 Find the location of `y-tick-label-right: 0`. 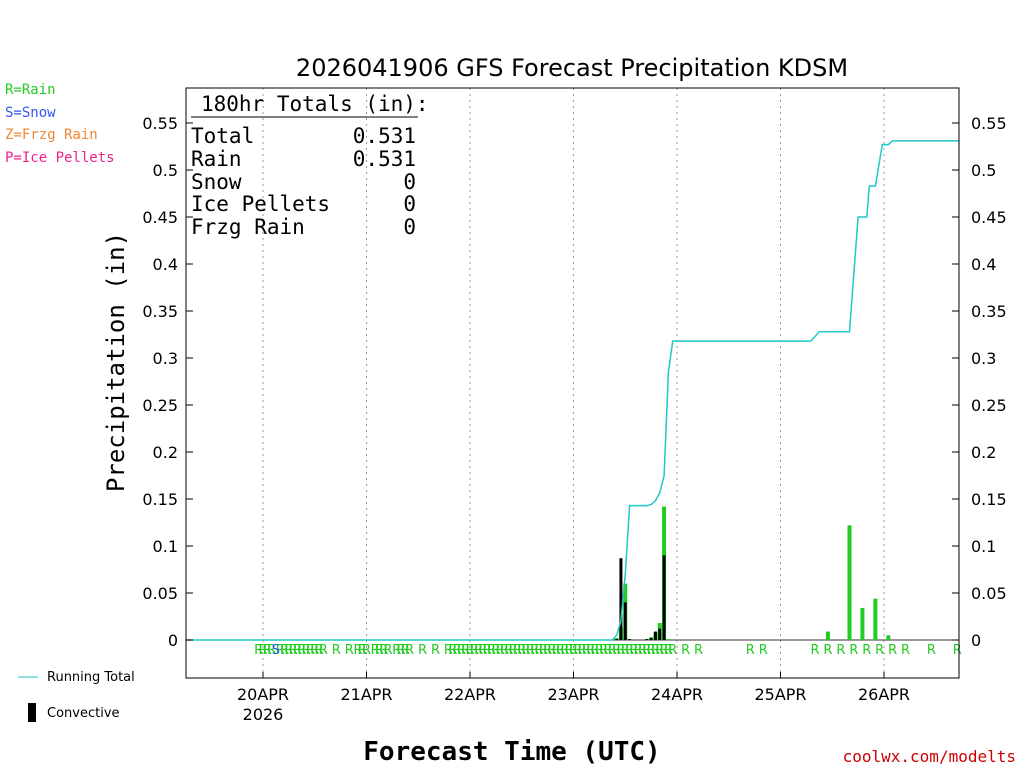

y-tick-label-right: 0 is located at coordinates (976, 640).